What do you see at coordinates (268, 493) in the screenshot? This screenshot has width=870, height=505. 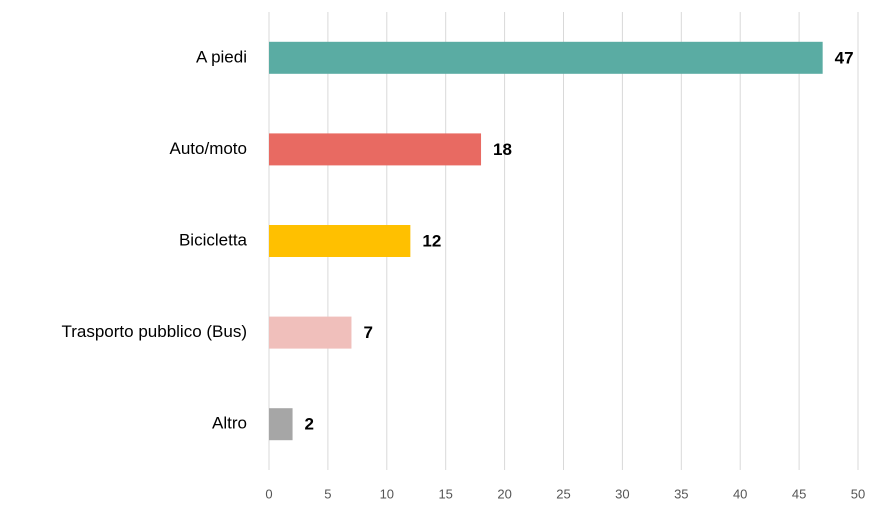 I see `x-tick-label: 0` at bounding box center [268, 493].